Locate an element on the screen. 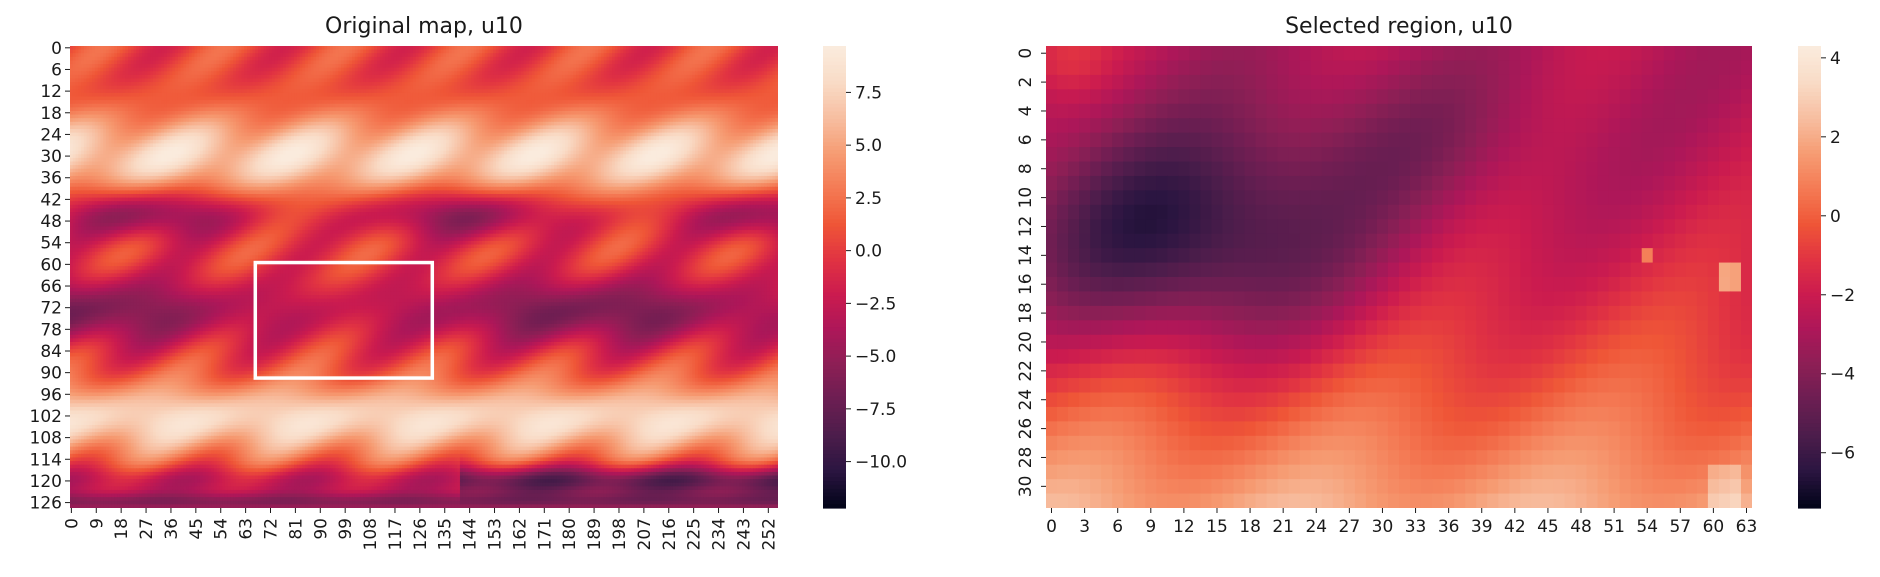  right-x-tick-label: 6 is located at coordinates (1117, 527).